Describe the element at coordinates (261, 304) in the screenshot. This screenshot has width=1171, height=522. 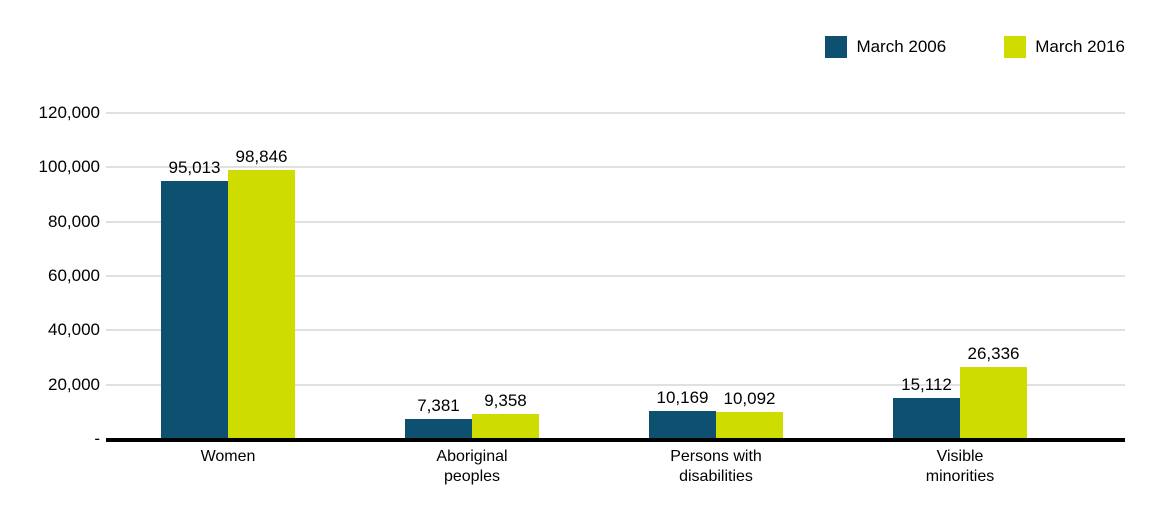
I see `bar-march-2016-women` at that location.